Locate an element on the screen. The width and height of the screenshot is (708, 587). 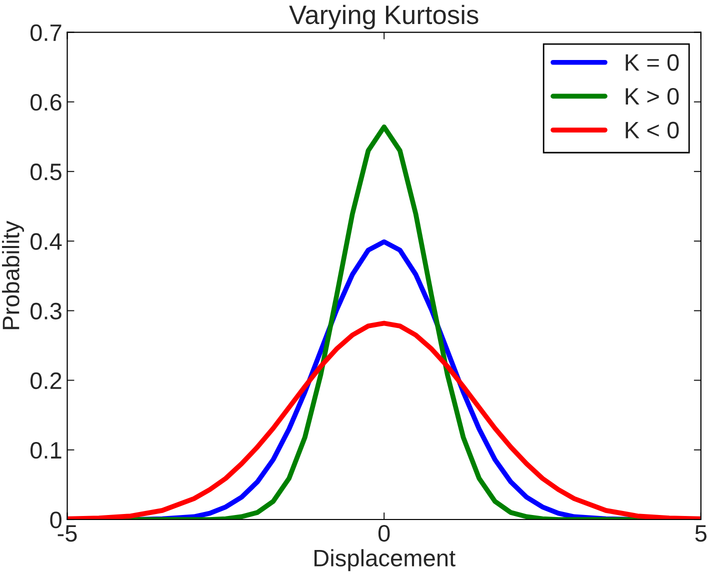
y-tick-label: 0.1 is located at coordinates (46, 450).